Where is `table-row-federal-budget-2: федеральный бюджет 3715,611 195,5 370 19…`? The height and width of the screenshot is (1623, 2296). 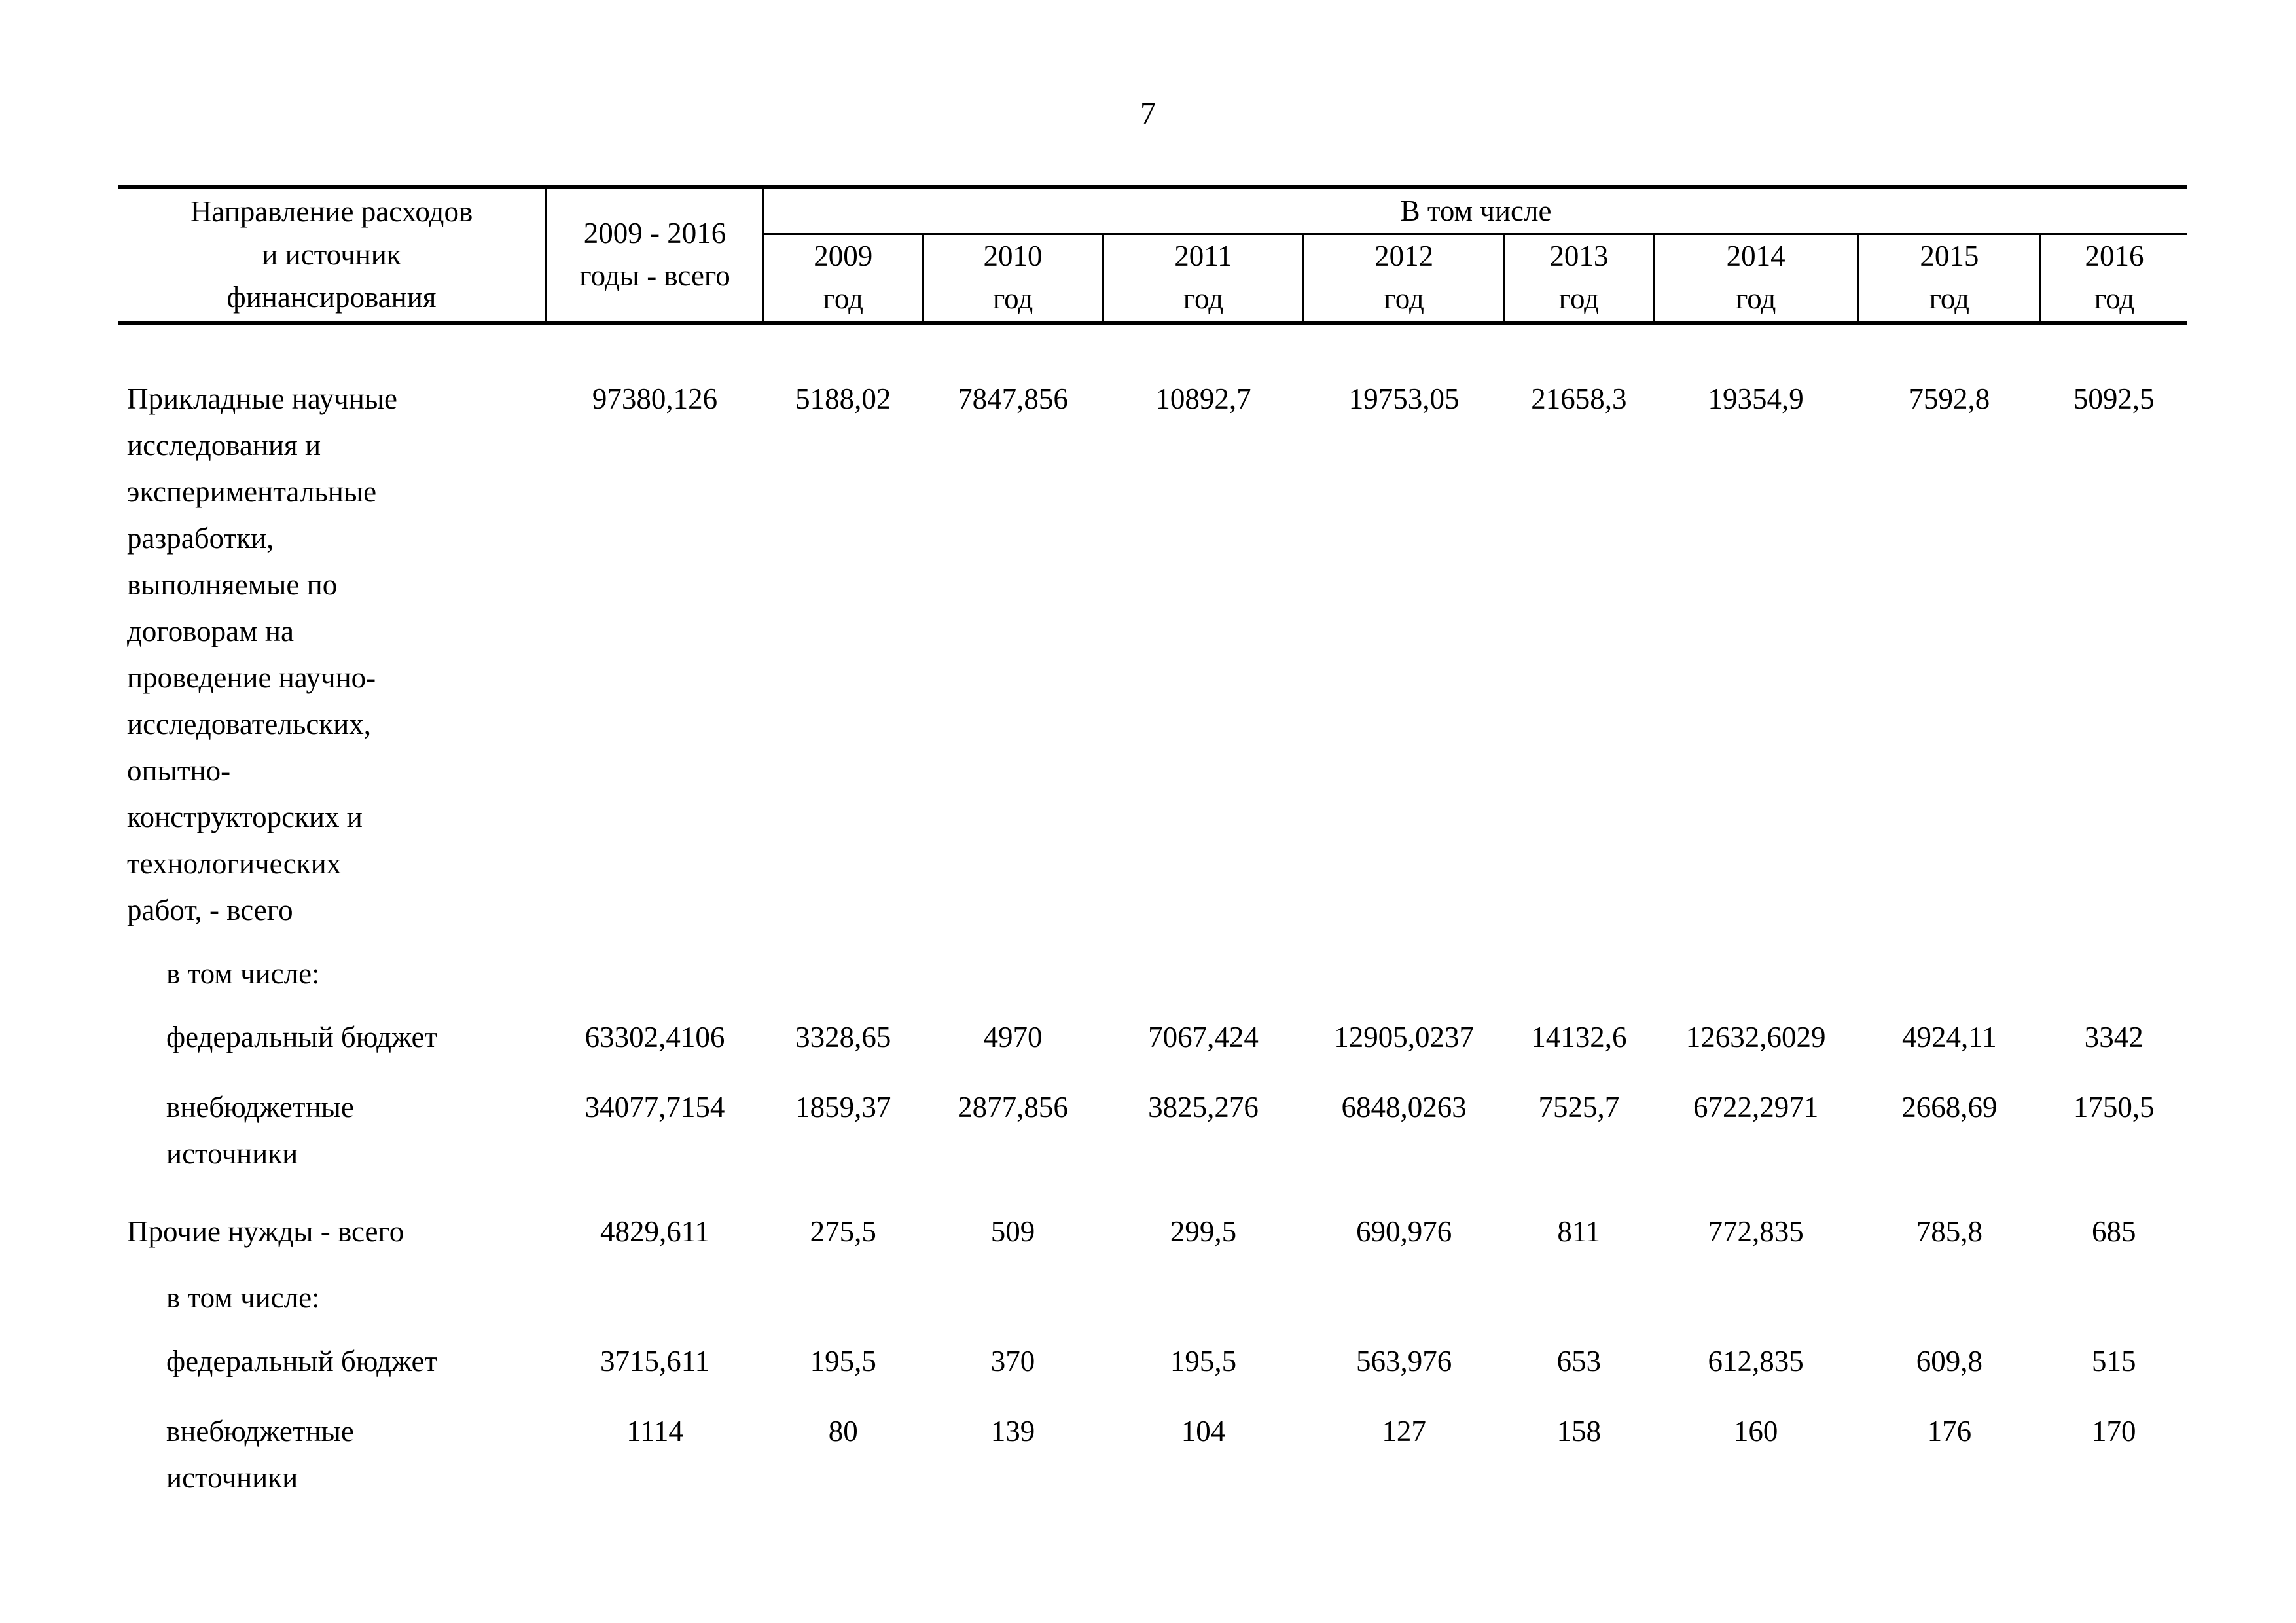
table-row-federal-budget-2: федеральный бюджет 3715,611 195,5 370 19… is located at coordinates (1152, 1353).